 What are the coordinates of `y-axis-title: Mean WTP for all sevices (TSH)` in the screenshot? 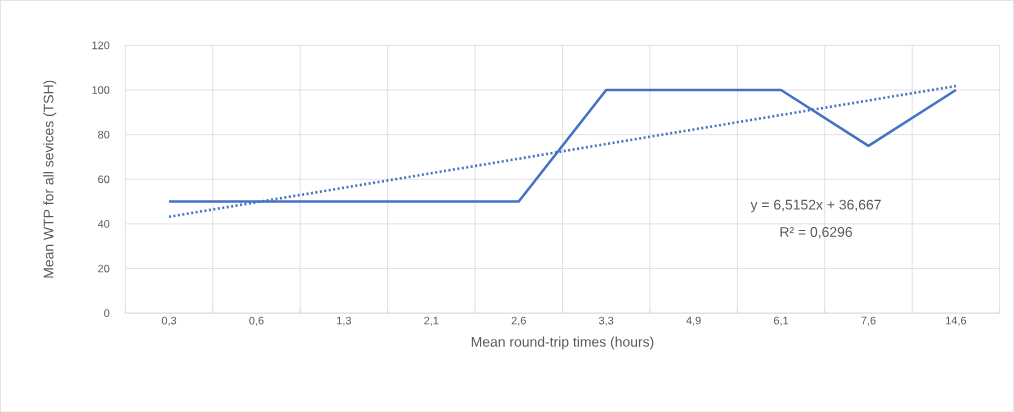 It's located at (50, 179).